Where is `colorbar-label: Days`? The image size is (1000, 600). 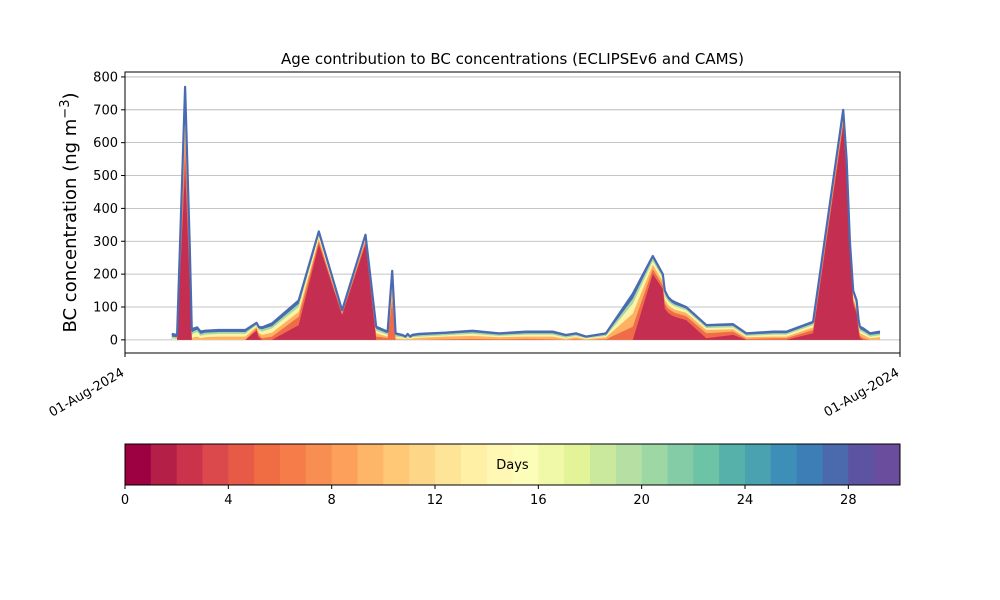
colorbar-label: Days is located at coordinates (512, 465).